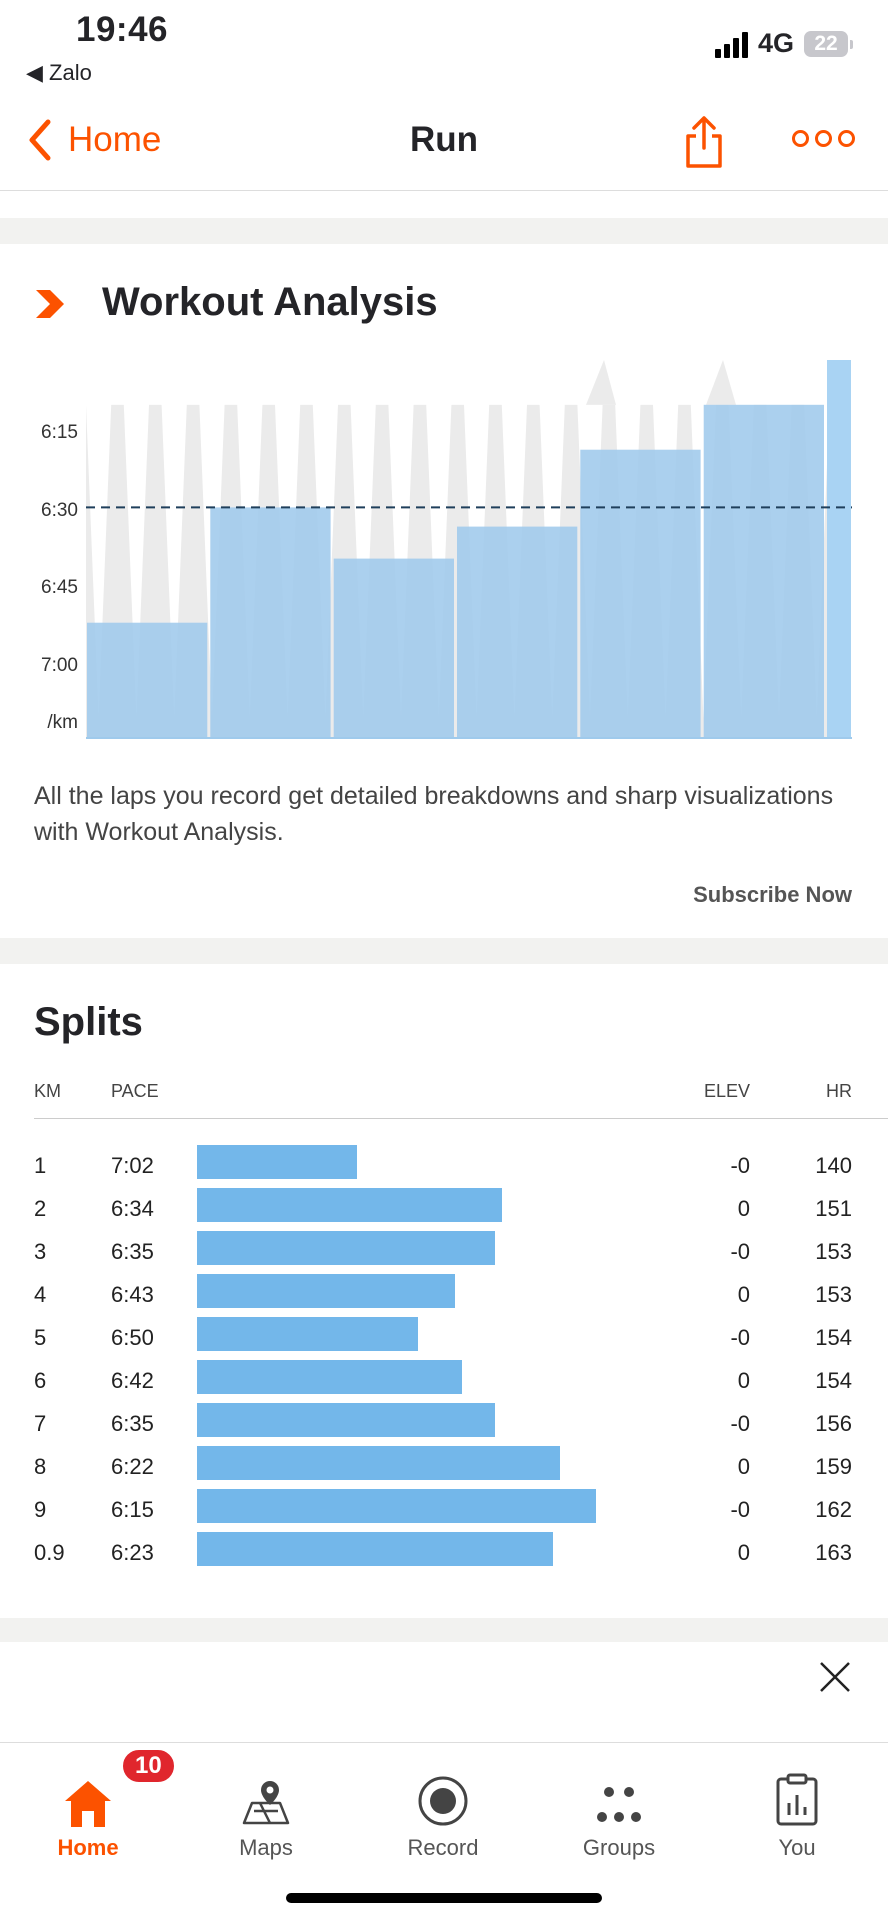  Describe the element at coordinates (726, 1091) in the screenshot. I see `elev-column-header: ELEV` at that location.